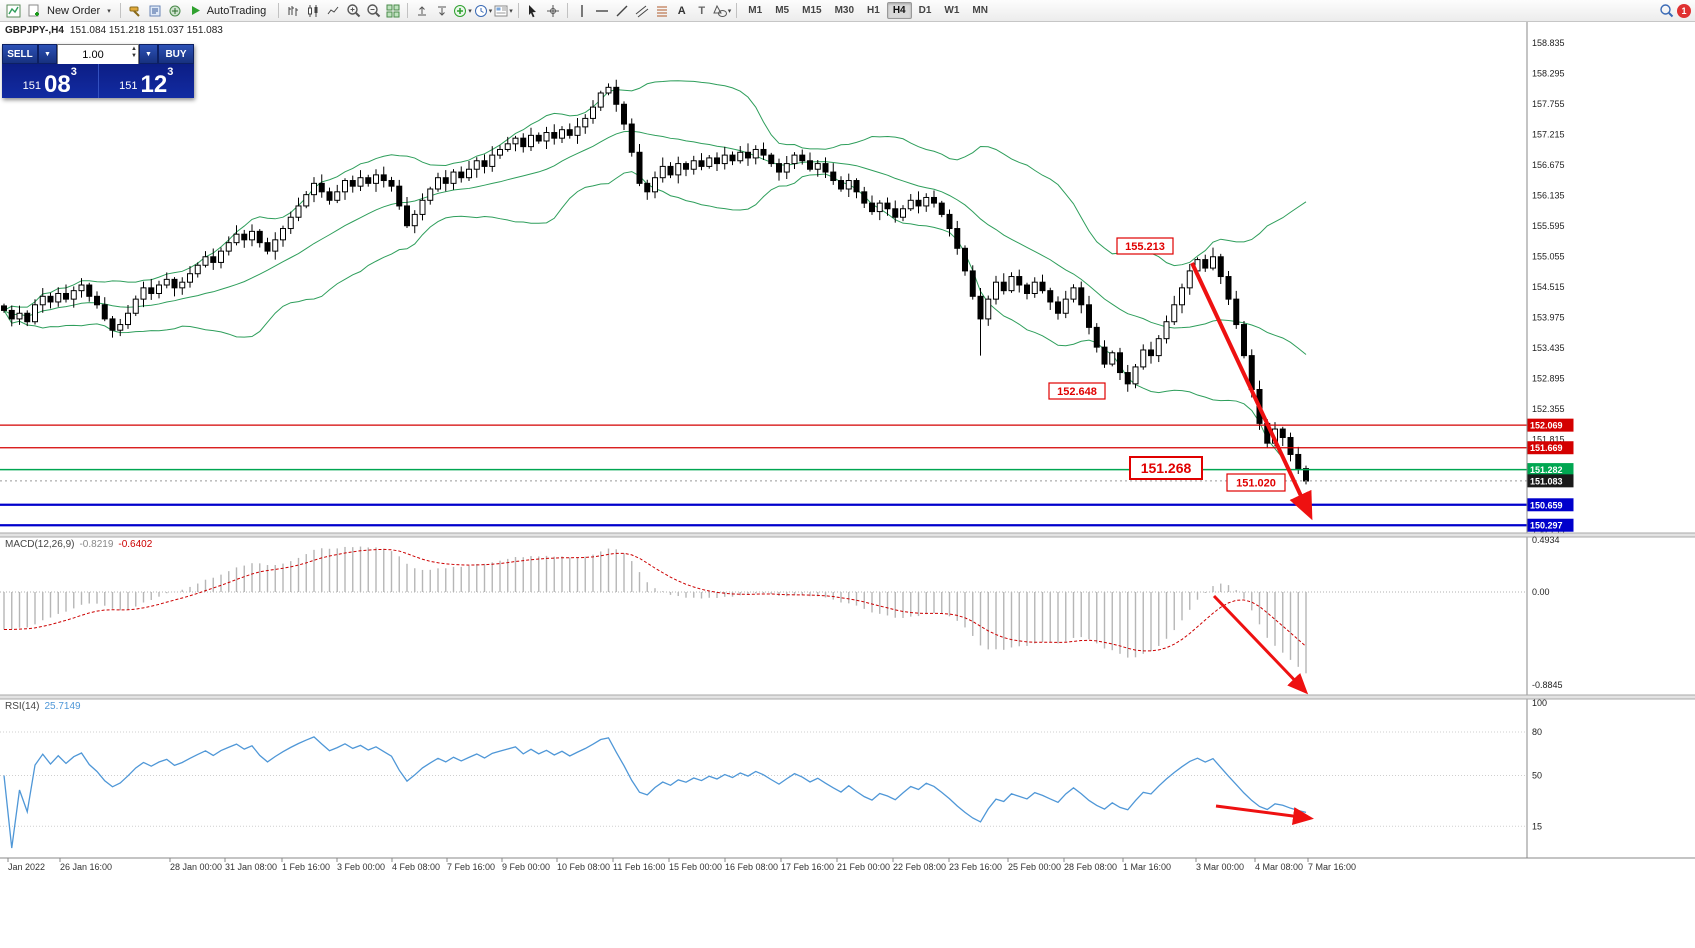 The image size is (1695, 948). I want to click on notification-badge: 1, so click(1684, 10).